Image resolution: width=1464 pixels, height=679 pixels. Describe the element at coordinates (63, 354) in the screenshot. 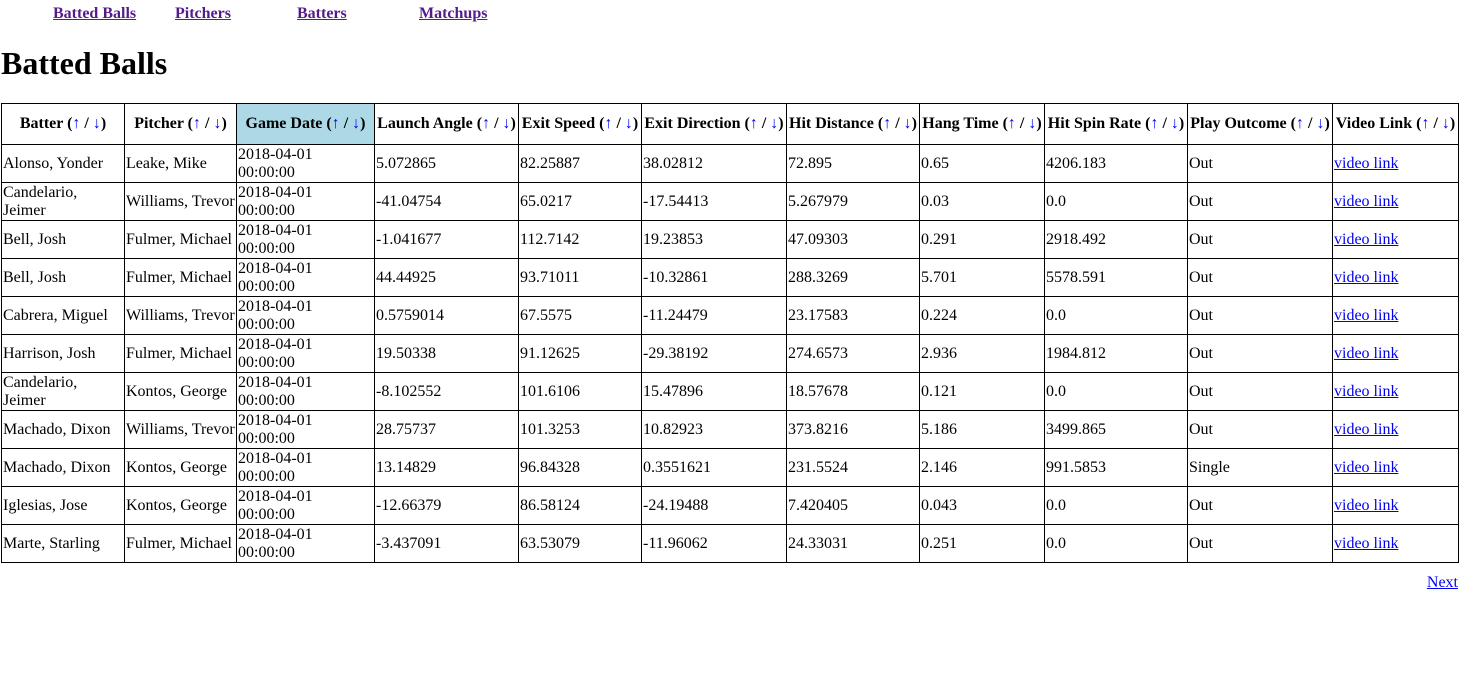

I see `cell-batter: Harrison, Josh` at that location.